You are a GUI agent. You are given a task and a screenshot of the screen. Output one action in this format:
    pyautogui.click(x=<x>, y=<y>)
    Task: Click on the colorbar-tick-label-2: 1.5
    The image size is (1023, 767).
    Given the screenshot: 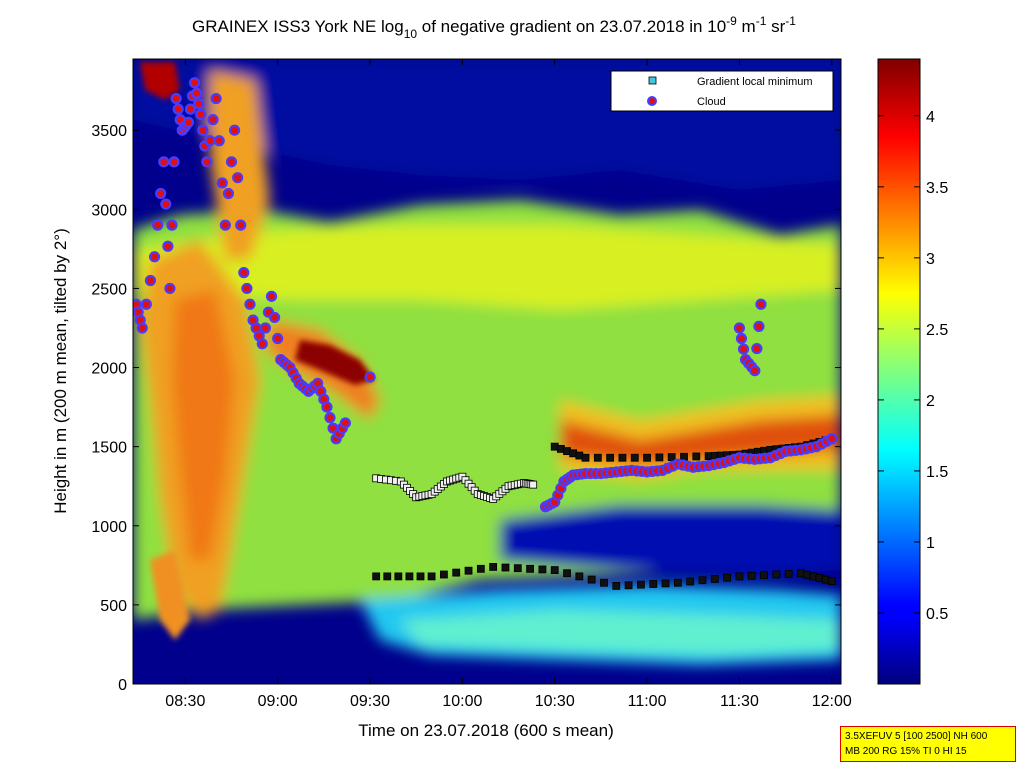 What is the action you would take?
    pyautogui.click(x=937, y=472)
    